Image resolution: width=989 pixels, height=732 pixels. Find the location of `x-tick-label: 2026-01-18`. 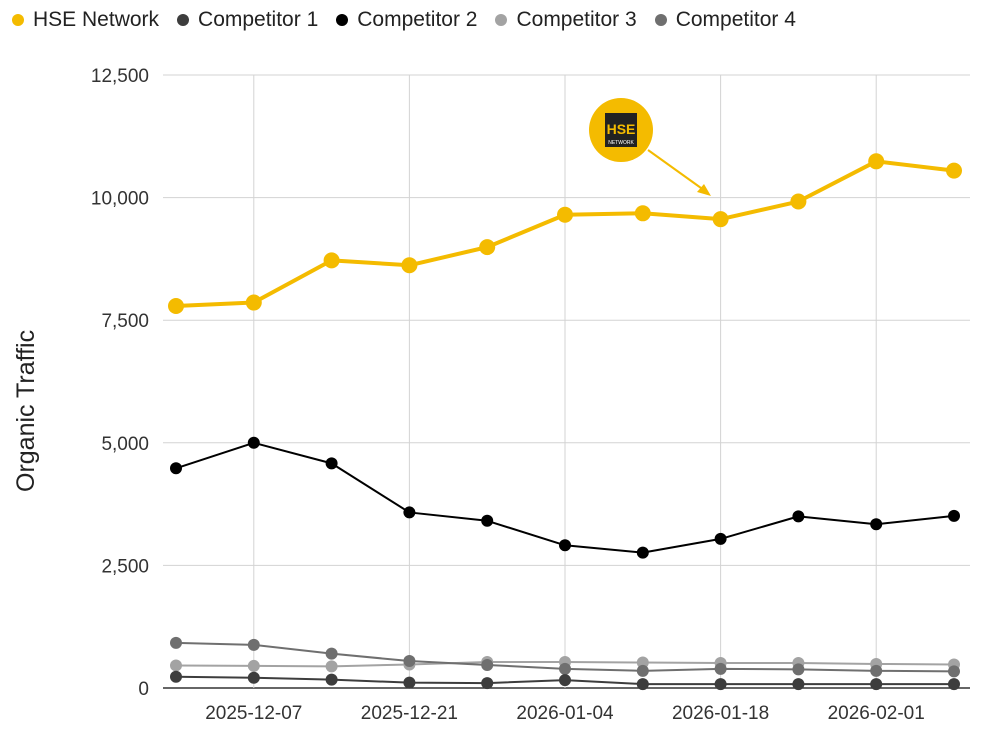

x-tick-label: 2026-01-18 is located at coordinates (720, 713).